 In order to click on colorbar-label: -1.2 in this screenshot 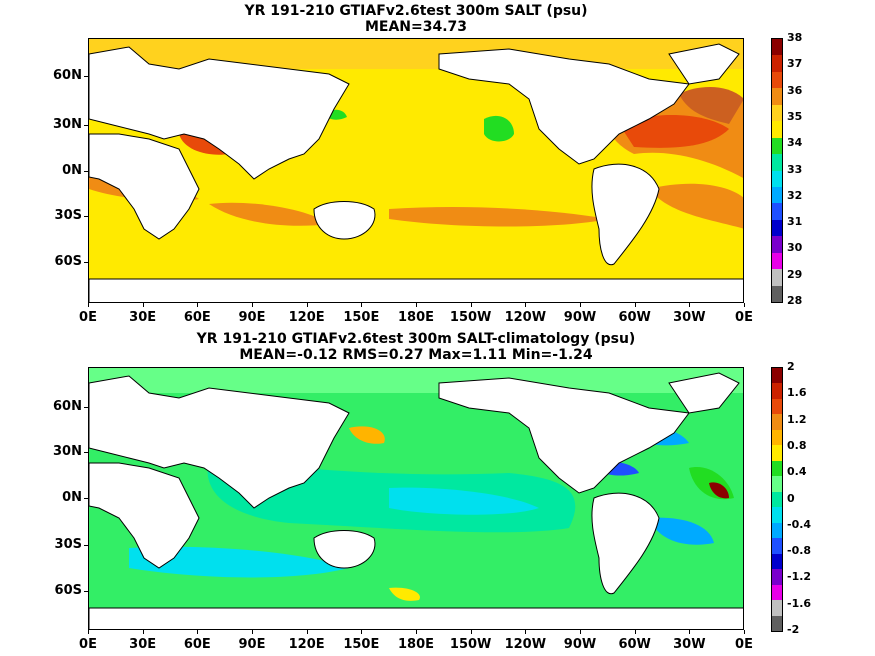, I will do `click(799, 577)`.